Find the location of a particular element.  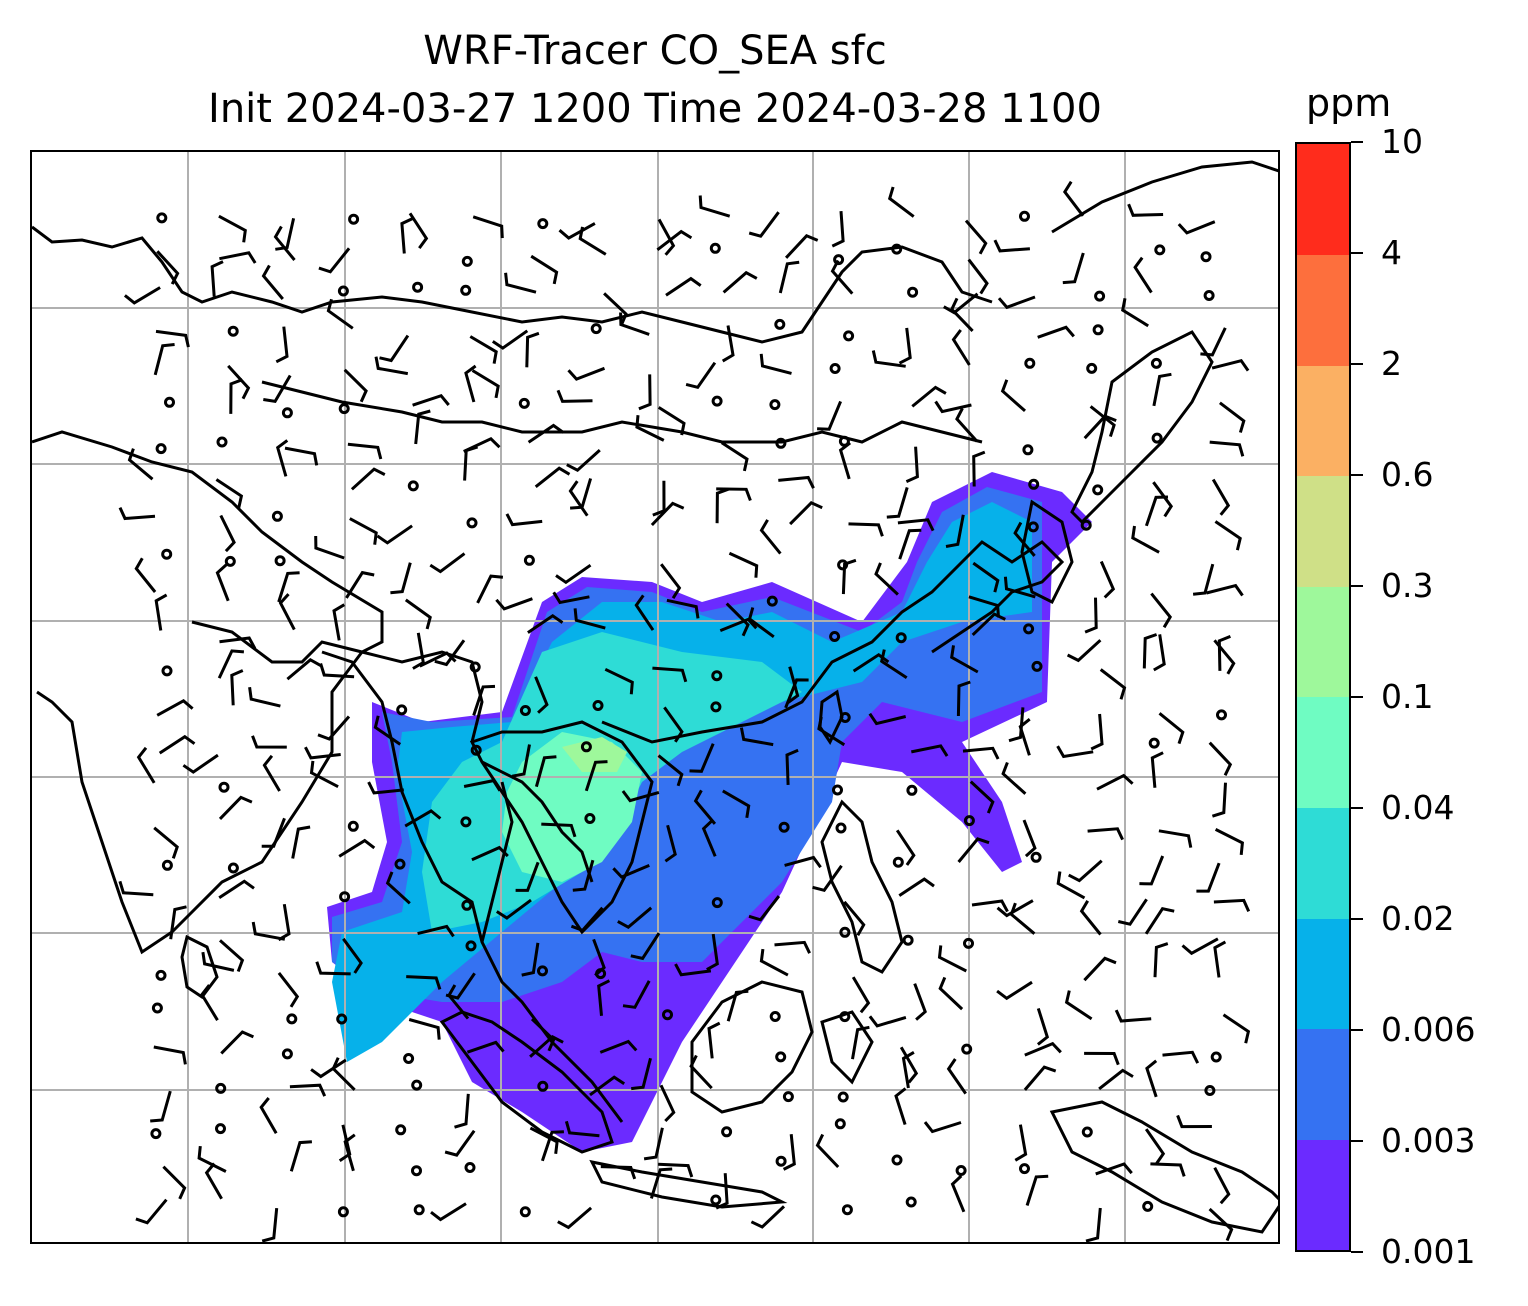

border-china-mongolia is located at coordinates (622, 412).